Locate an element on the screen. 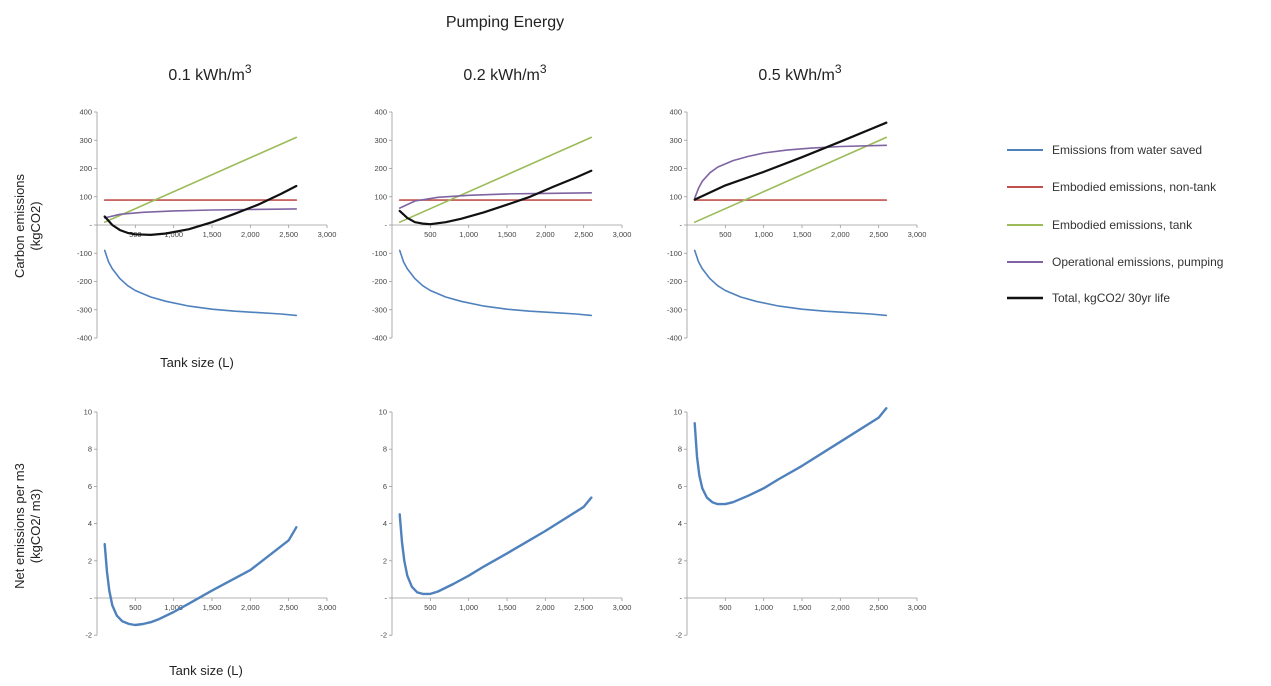 The height and width of the screenshot is (686, 1271). figure-title: Pumping Energy is located at coordinates (505, 22).